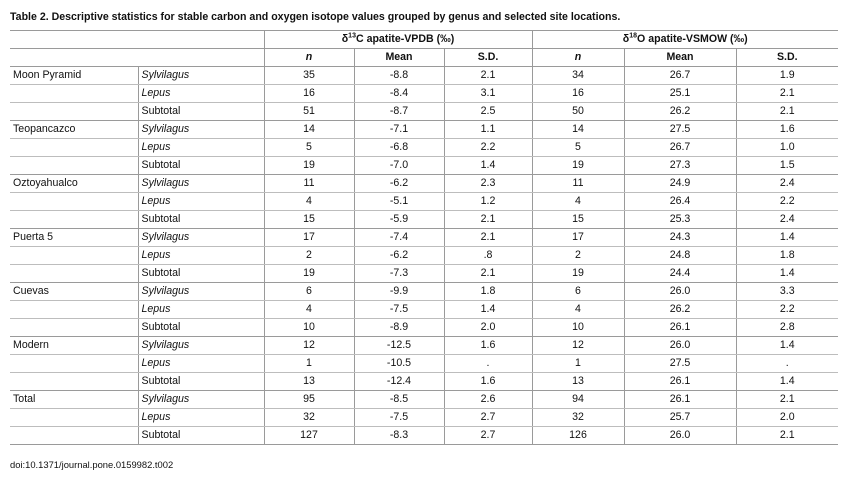 The width and height of the screenshot is (844, 479). I want to click on oxygen-mean-cell: 26.1, so click(679, 381).